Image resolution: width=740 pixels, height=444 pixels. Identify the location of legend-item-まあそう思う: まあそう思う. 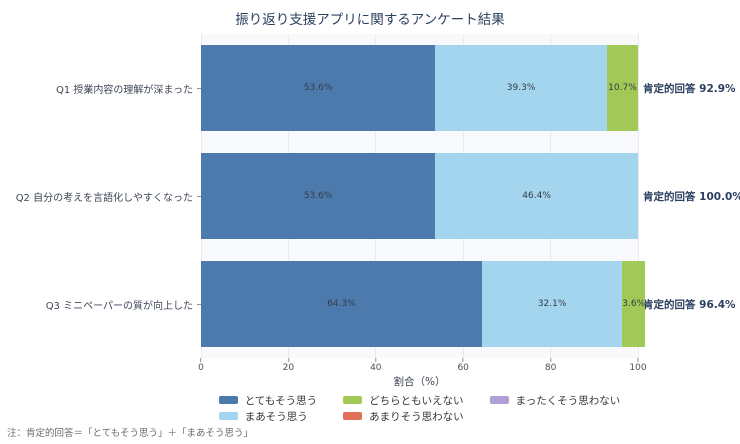
(267, 416).